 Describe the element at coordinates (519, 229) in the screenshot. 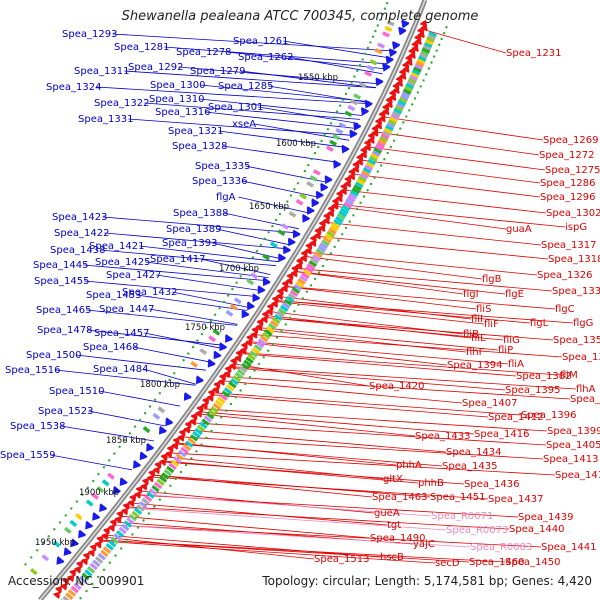

I see `right-gene-label: guaA` at that location.